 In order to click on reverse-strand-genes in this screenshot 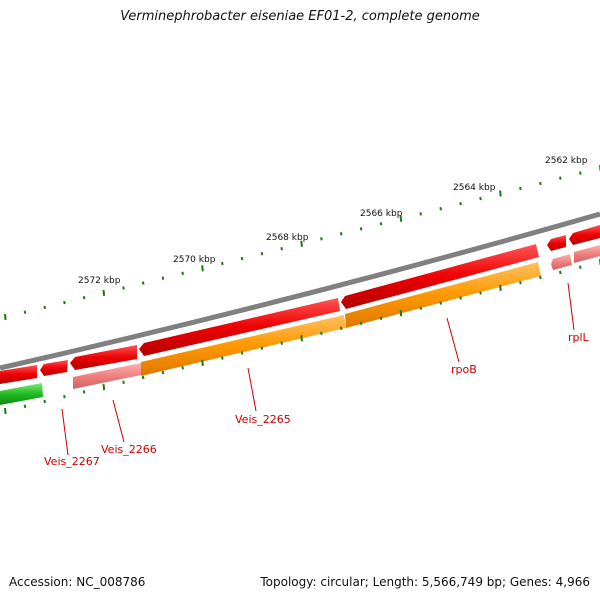, I will do `click(341, 319)`.